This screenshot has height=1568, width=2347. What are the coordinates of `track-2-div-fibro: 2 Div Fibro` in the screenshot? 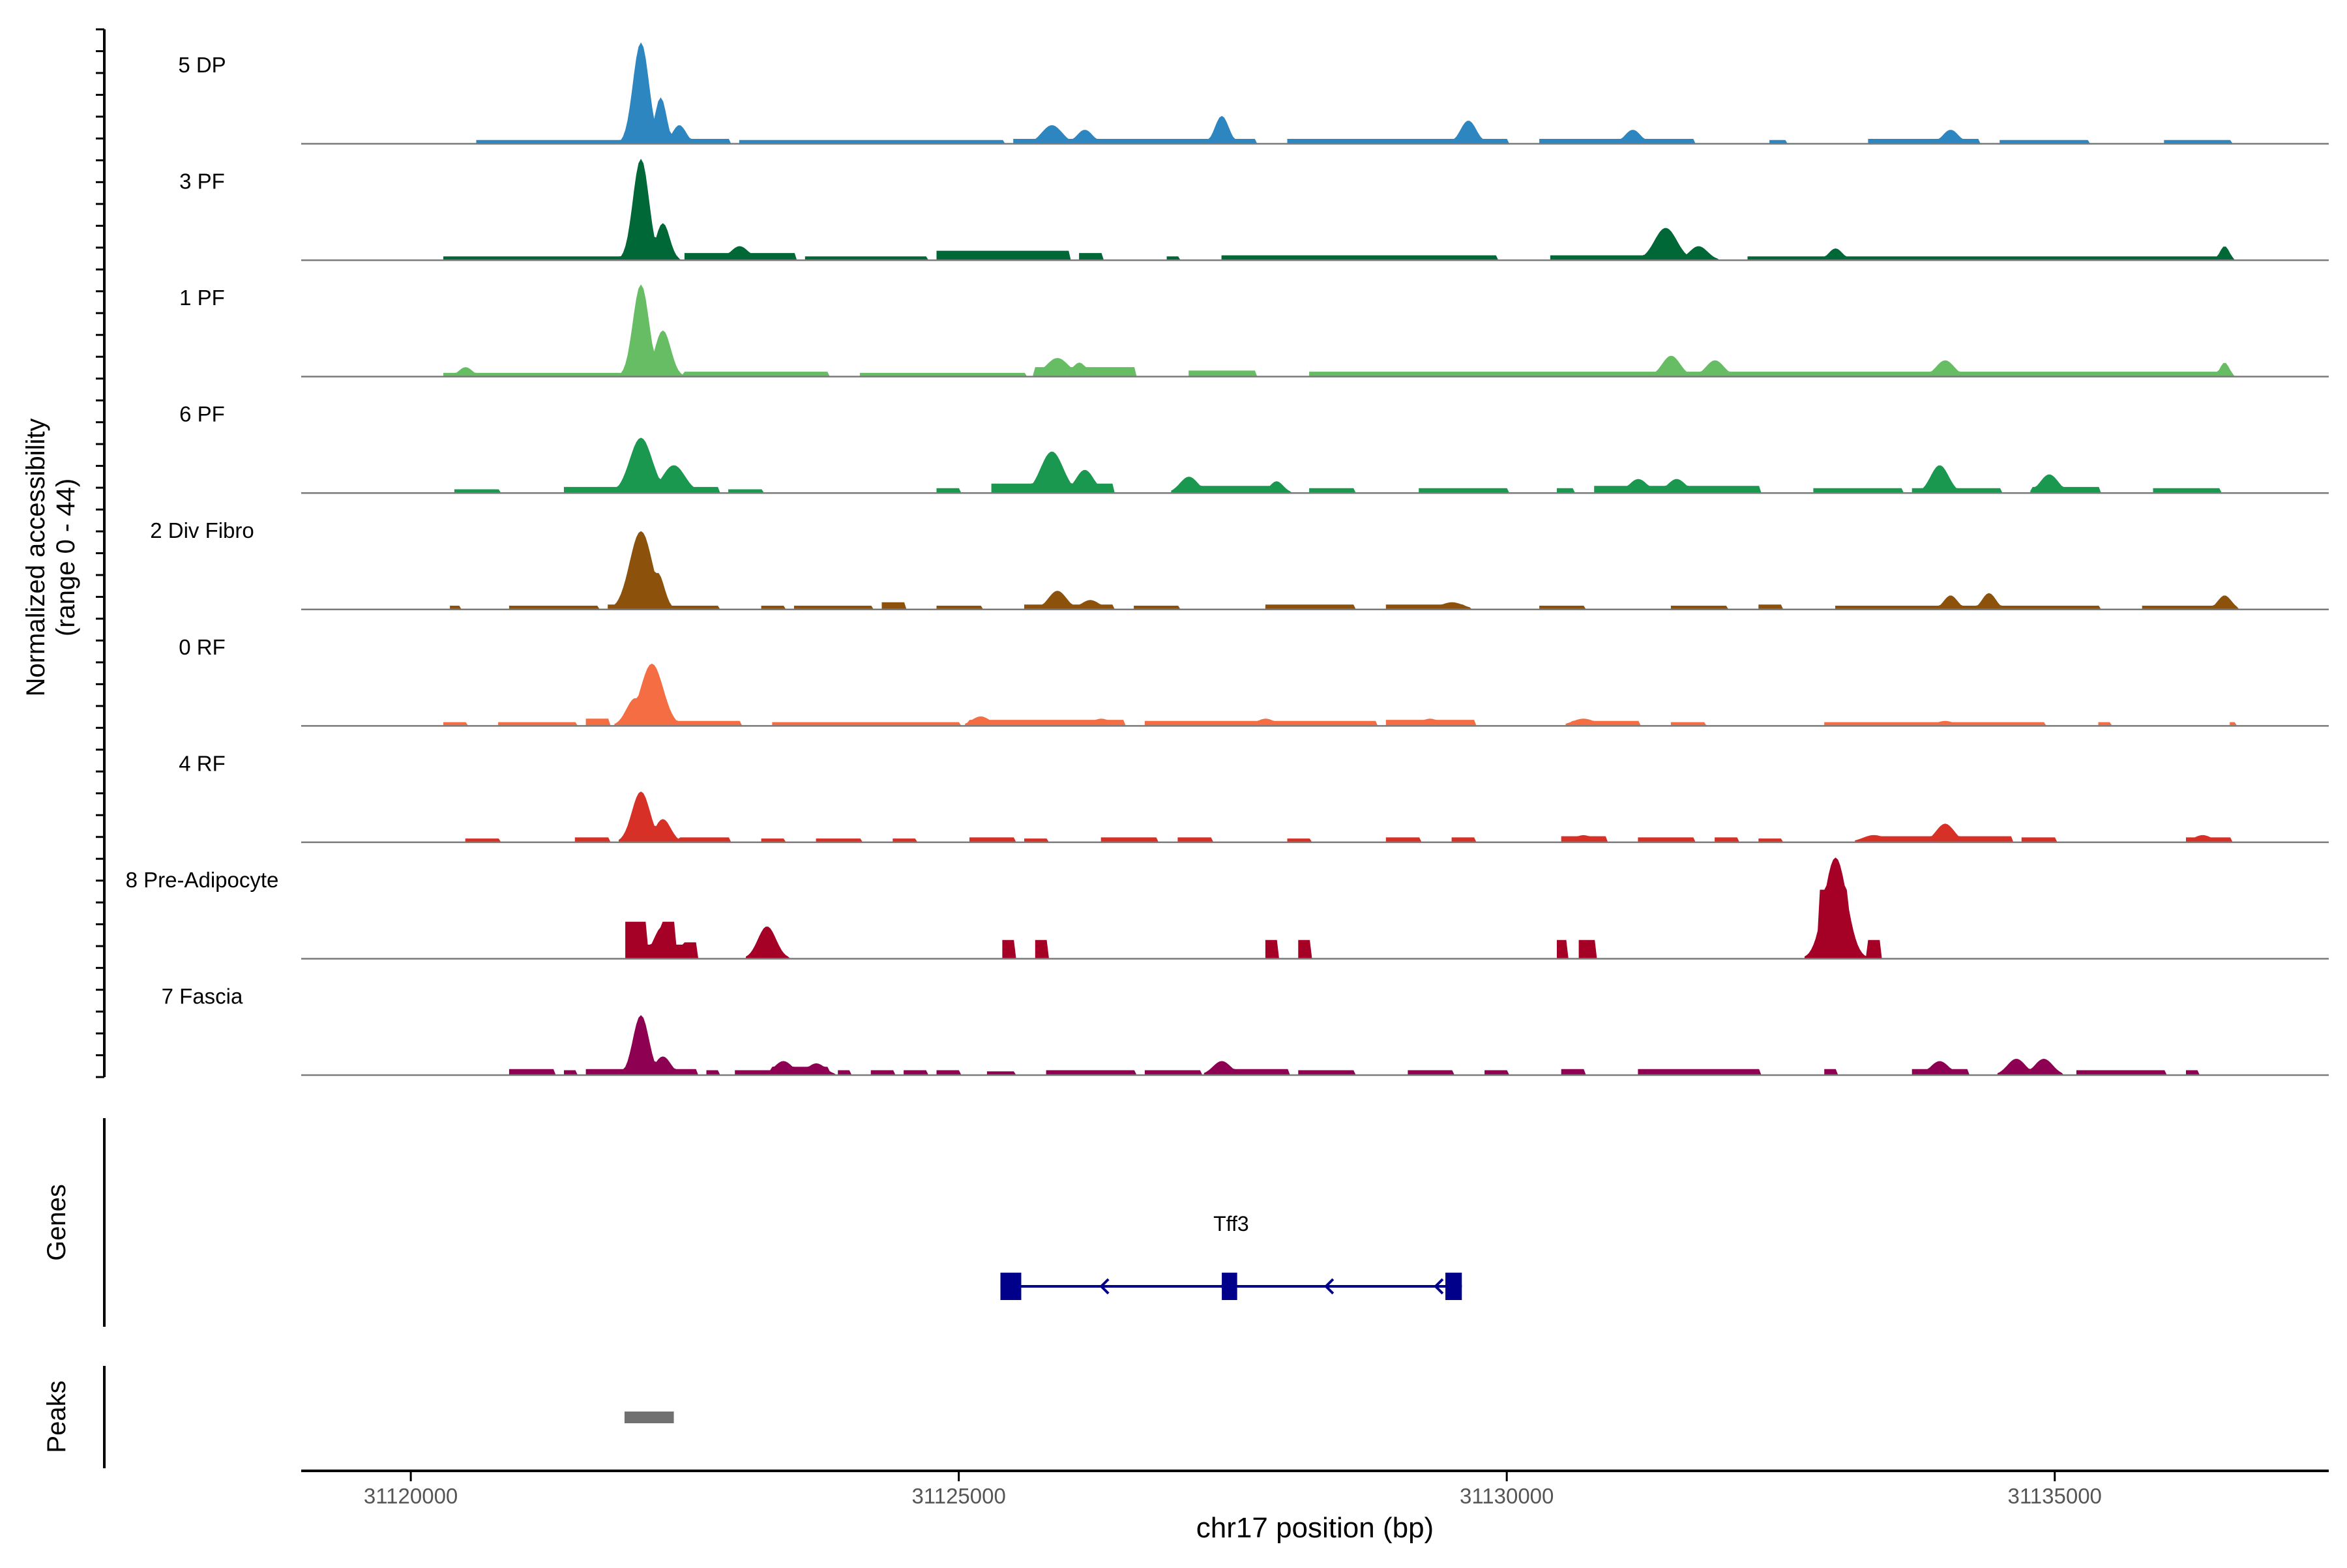 It's located at (1239, 564).